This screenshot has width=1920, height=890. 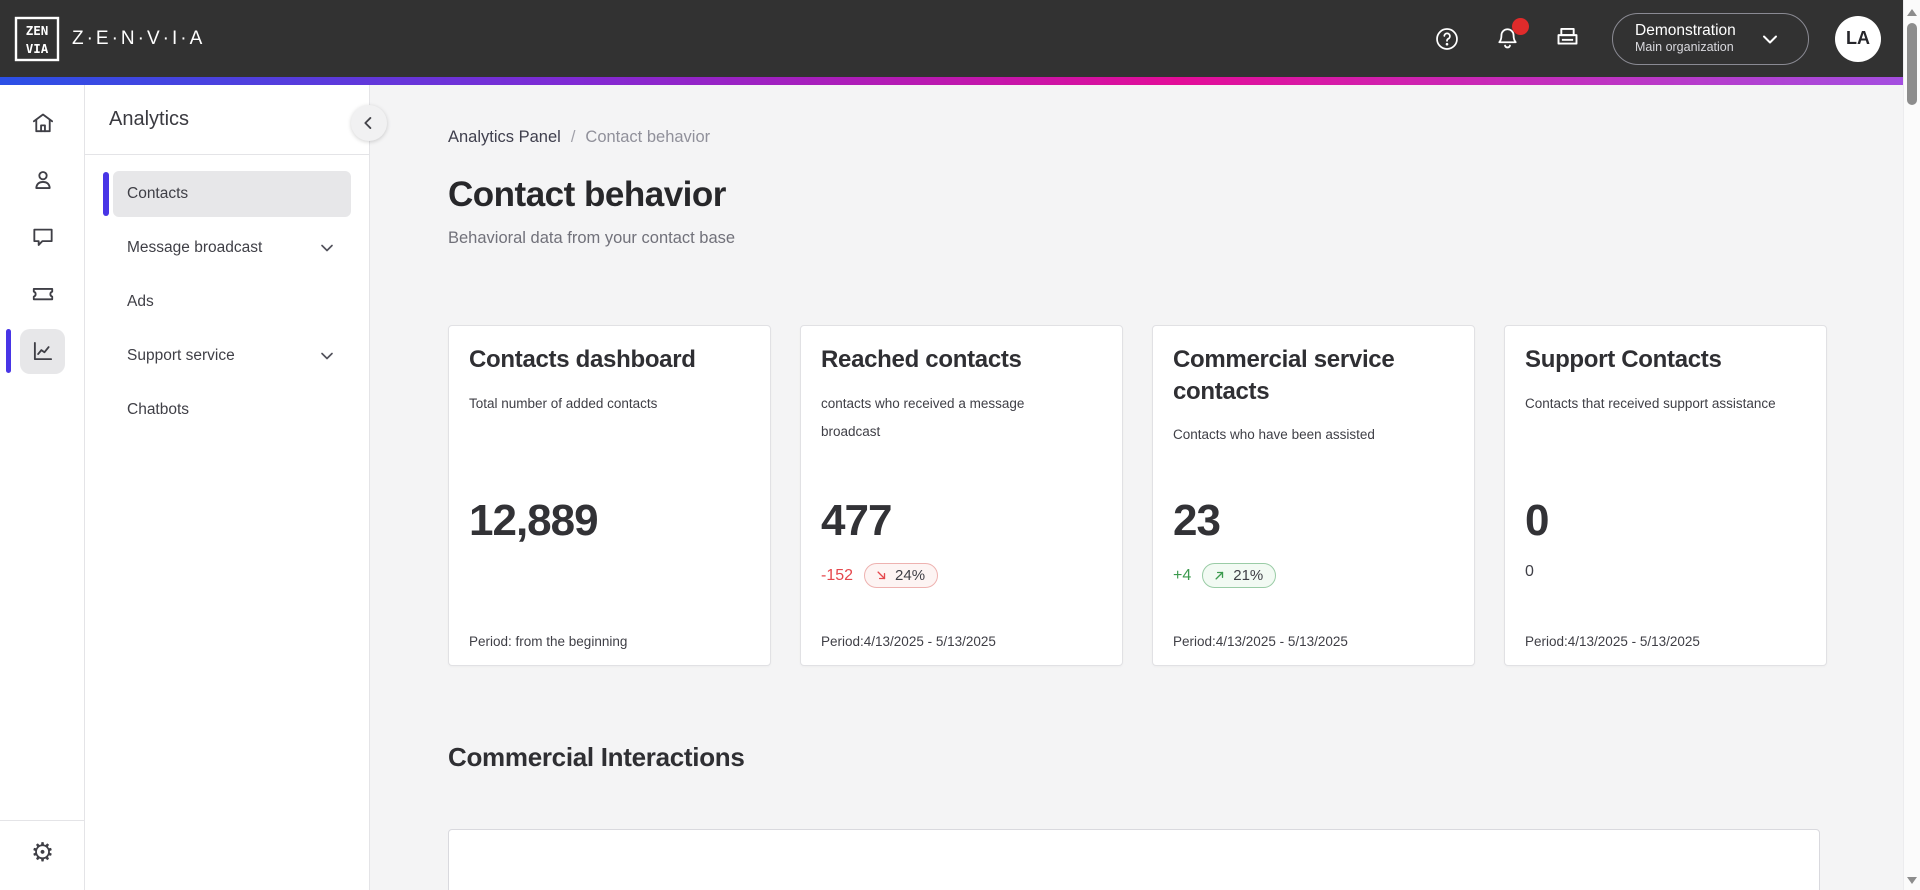 What do you see at coordinates (1537, 520) in the screenshot?
I see `card-value: 0` at bounding box center [1537, 520].